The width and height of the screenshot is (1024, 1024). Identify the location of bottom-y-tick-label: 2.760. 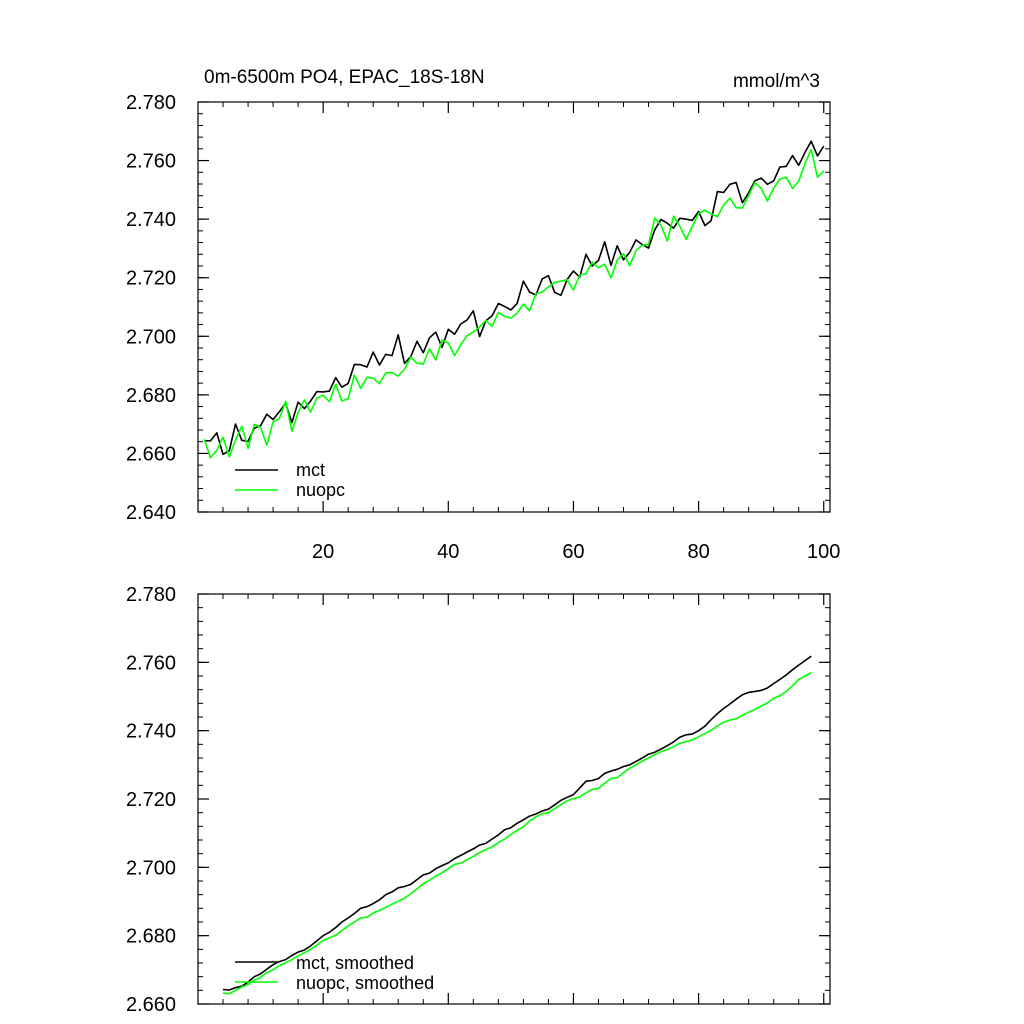
(151, 663).